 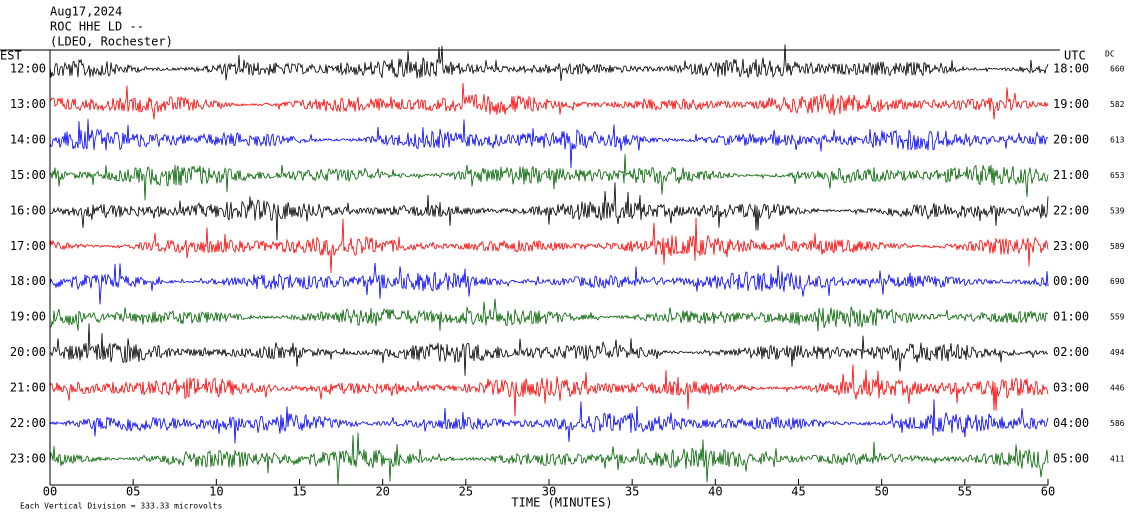 I want to click on dc-value: 494, so click(x=1117, y=352).